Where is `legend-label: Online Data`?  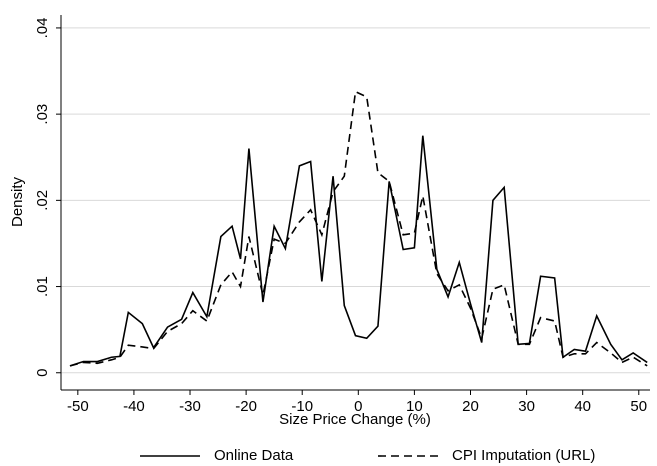 legend-label: Online Data is located at coordinates (254, 455).